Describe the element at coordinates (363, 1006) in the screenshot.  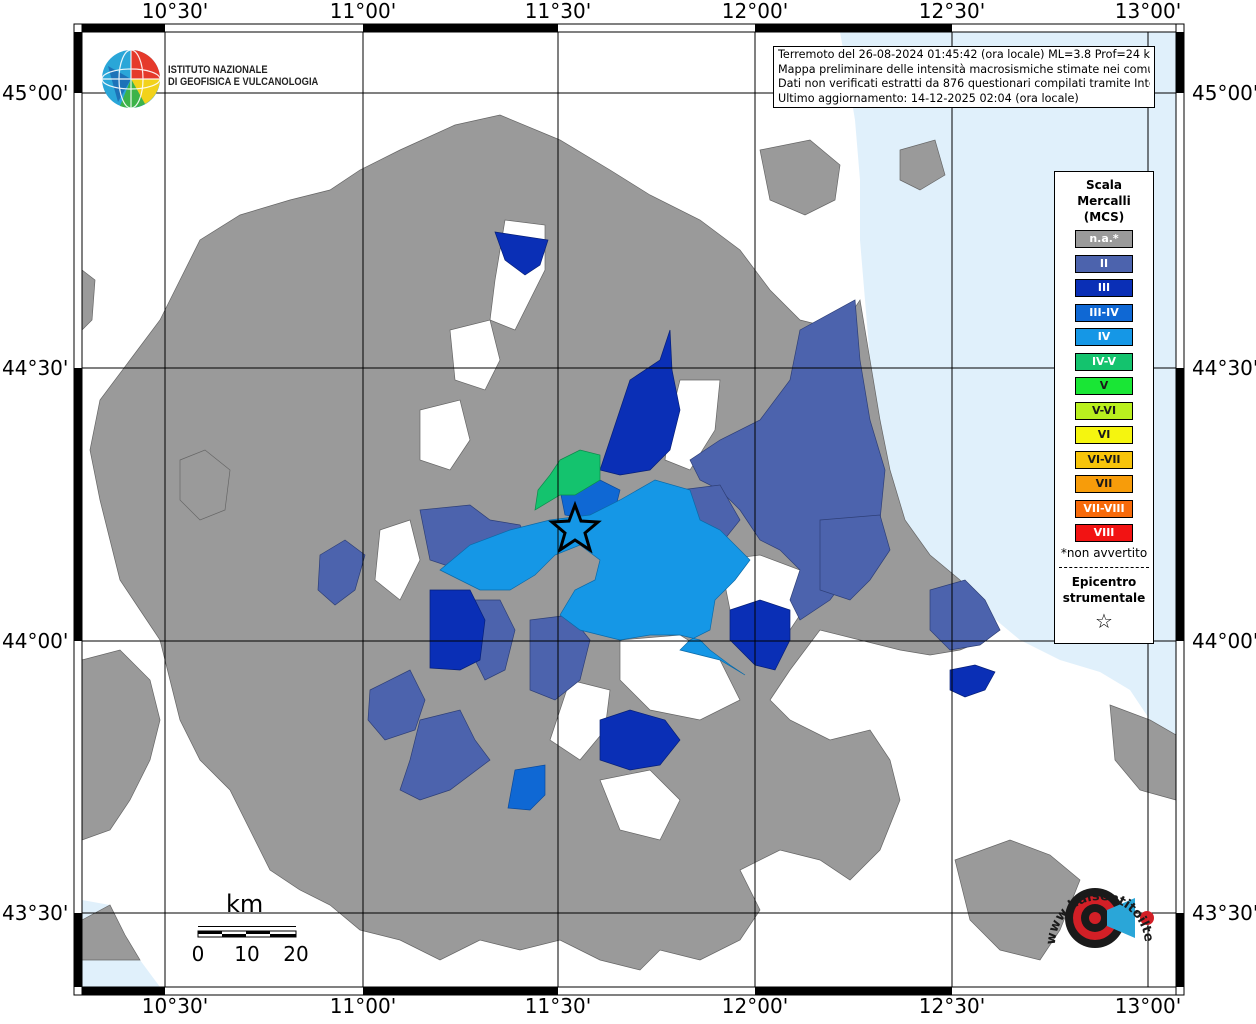
I see `lon-label-bottom-2: 11°00'` at that location.